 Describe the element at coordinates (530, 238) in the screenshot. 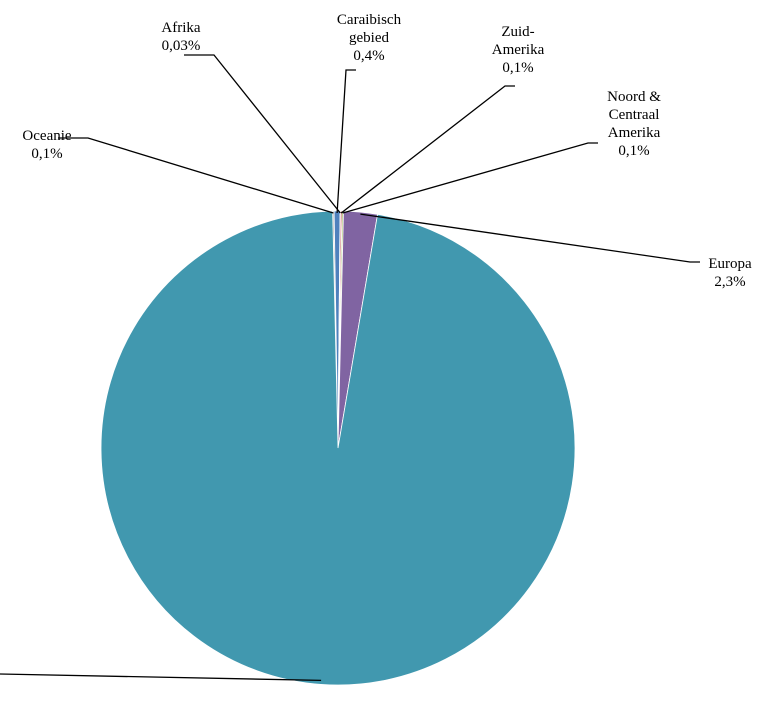

I see `leader-line-europa` at that location.